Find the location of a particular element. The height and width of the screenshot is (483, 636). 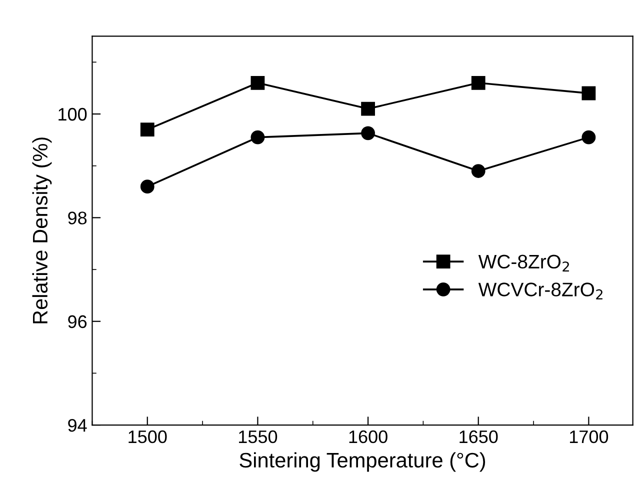

y-tick-label: 100 is located at coordinates (72, 114).